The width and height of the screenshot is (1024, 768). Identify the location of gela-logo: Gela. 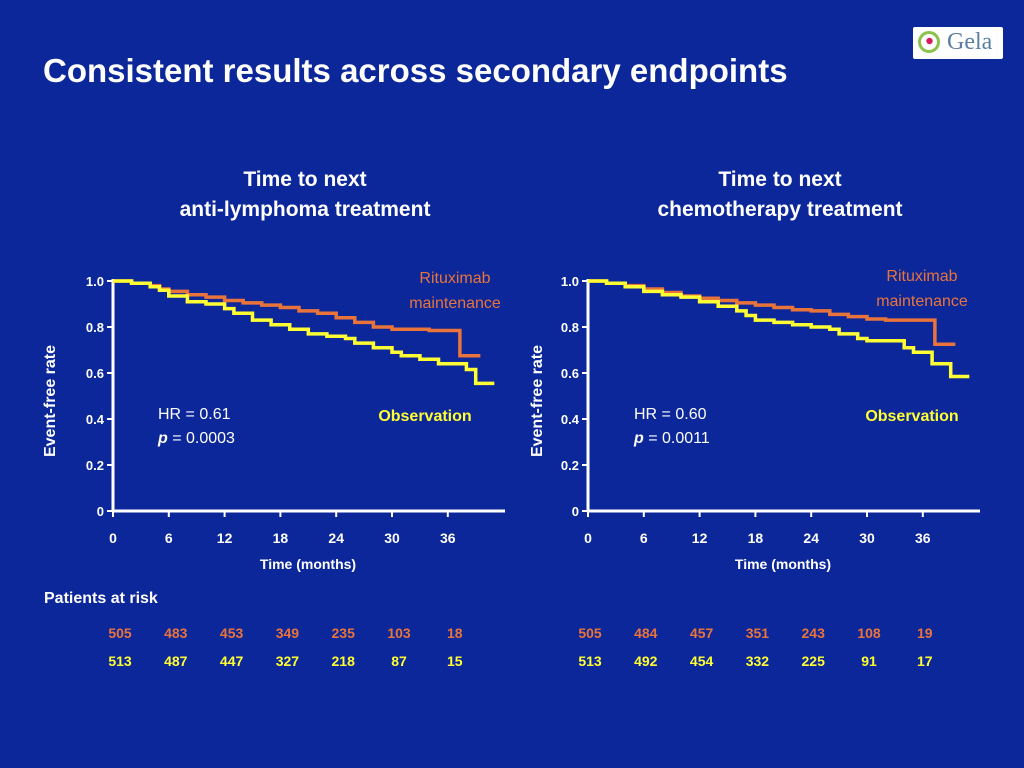
(958, 43).